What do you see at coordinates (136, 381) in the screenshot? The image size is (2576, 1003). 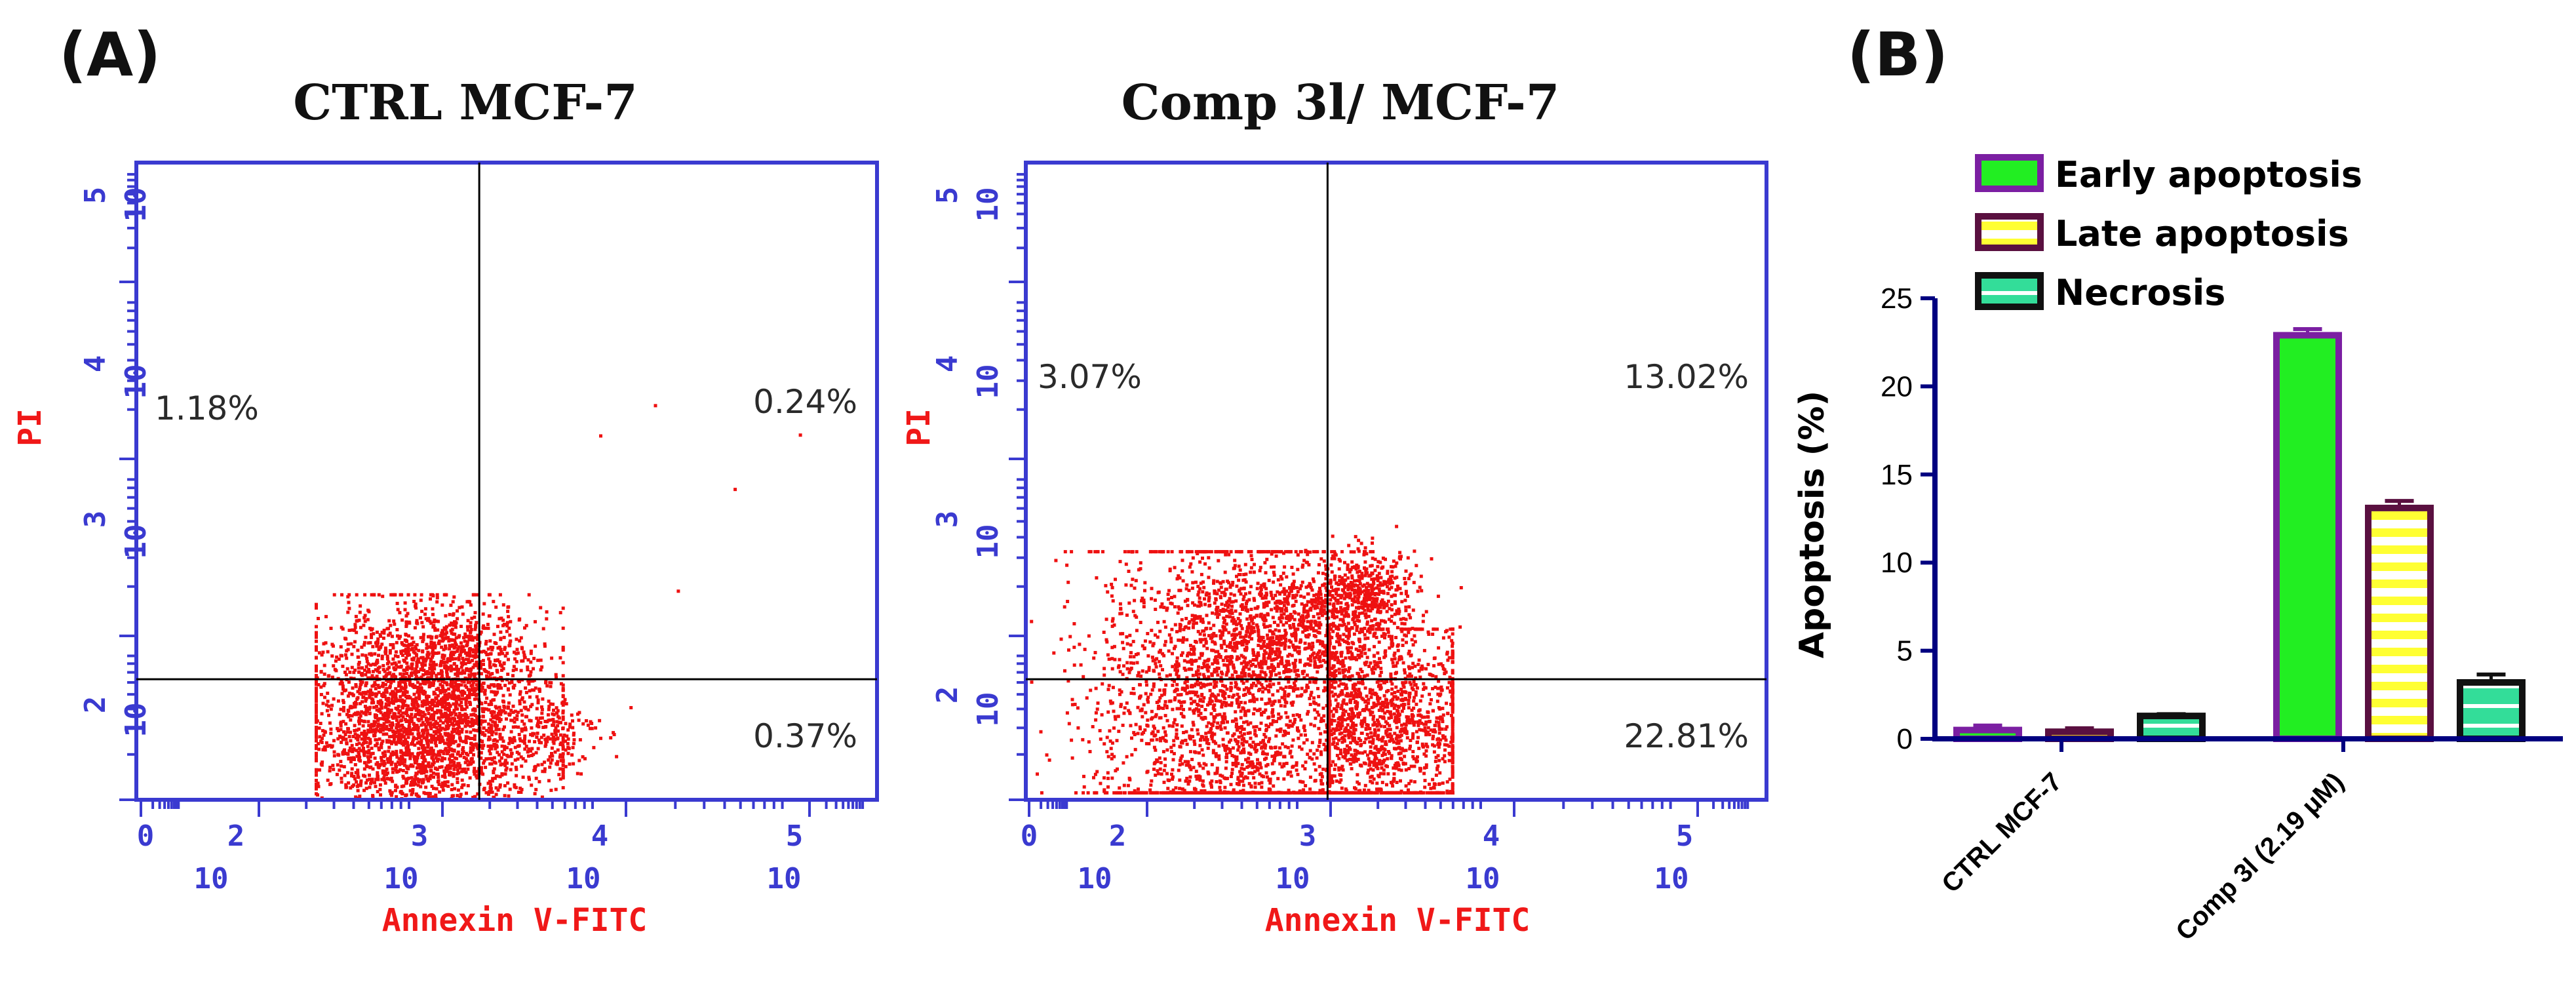 I see `y-tick-base: 10` at bounding box center [136, 381].